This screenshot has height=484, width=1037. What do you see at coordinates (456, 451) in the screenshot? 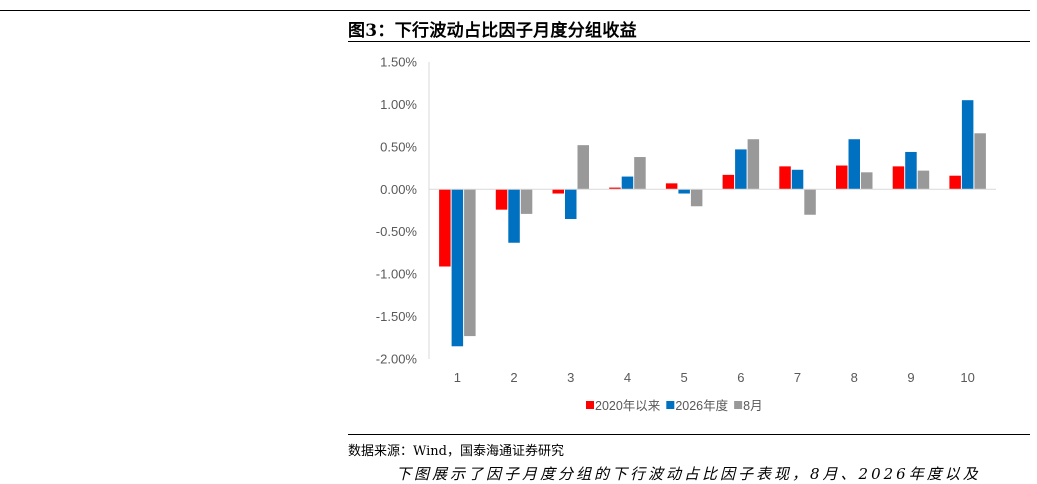
I see `figure-source: 数据来源：Wind，国泰海通证券研究` at bounding box center [456, 451].